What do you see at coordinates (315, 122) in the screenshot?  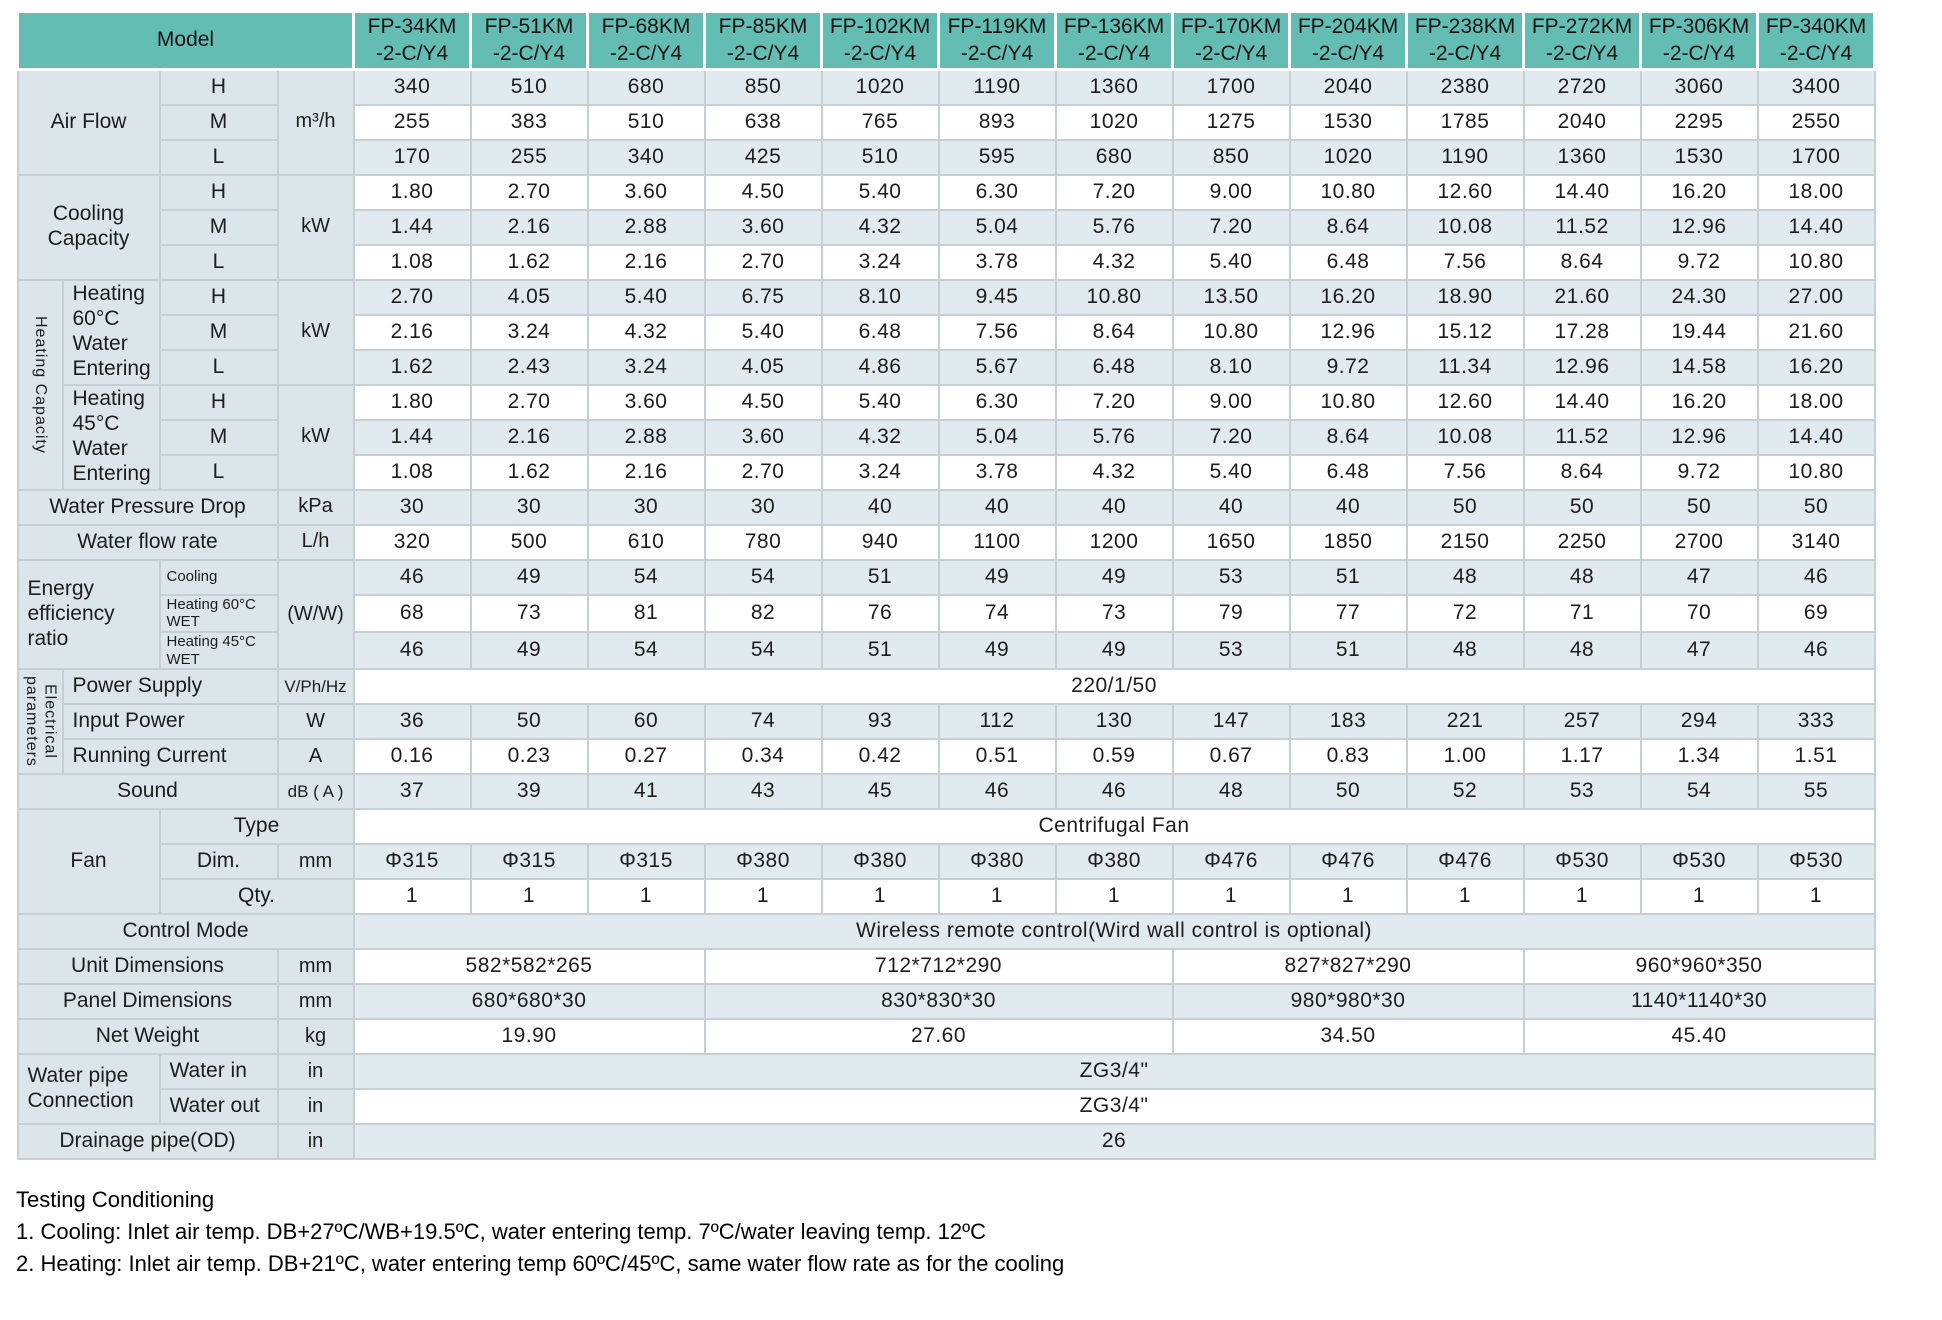 I see `airflow-unit: m³/h` at bounding box center [315, 122].